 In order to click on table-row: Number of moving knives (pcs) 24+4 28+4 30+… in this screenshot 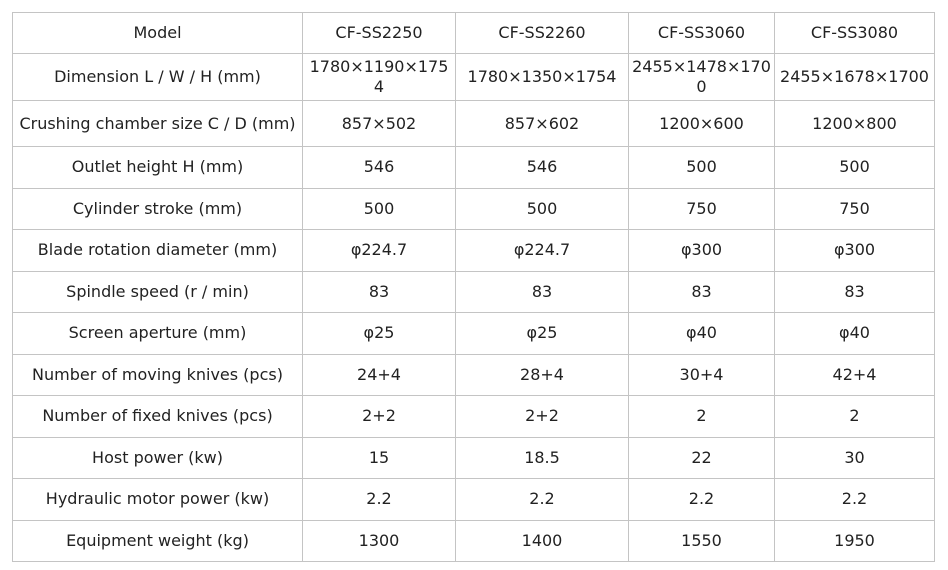, I will do `click(473, 374)`.